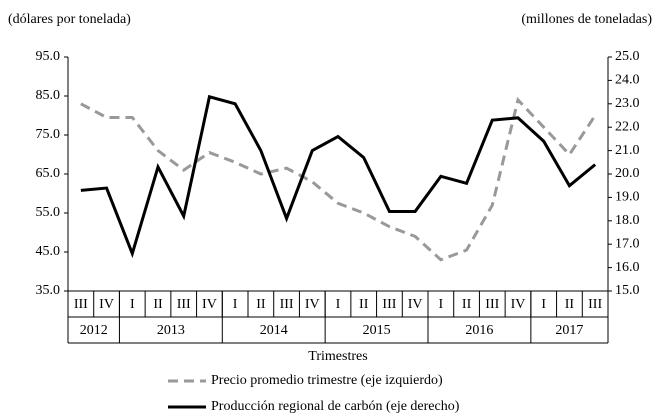 This screenshot has height=419, width=661. What do you see at coordinates (627, 243) in the screenshot?
I see `y2-tick-label: 17.0` at bounding box center [627, 243].